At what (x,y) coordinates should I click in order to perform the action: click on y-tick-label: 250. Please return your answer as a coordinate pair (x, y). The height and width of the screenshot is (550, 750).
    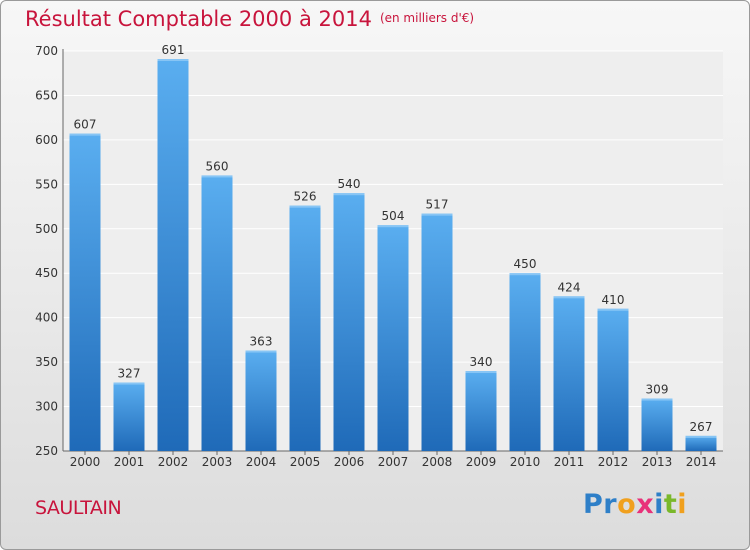
    Looking at the image, I should click on (46, 451).